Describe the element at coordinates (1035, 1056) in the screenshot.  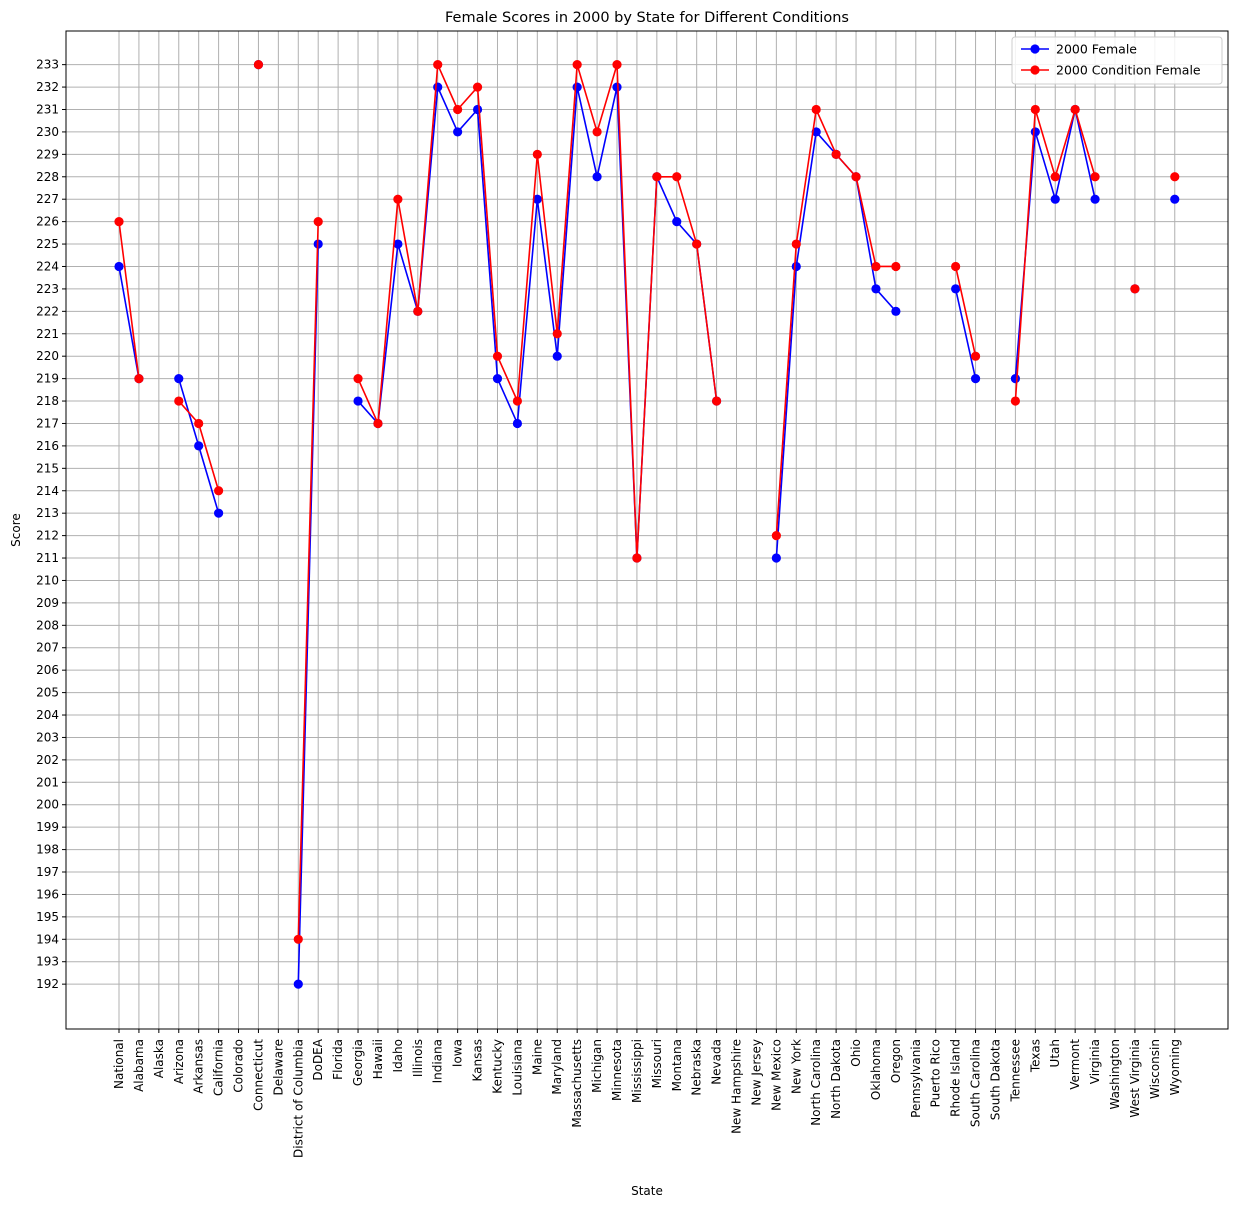
I see `x-tick-label: Texas` at that location.